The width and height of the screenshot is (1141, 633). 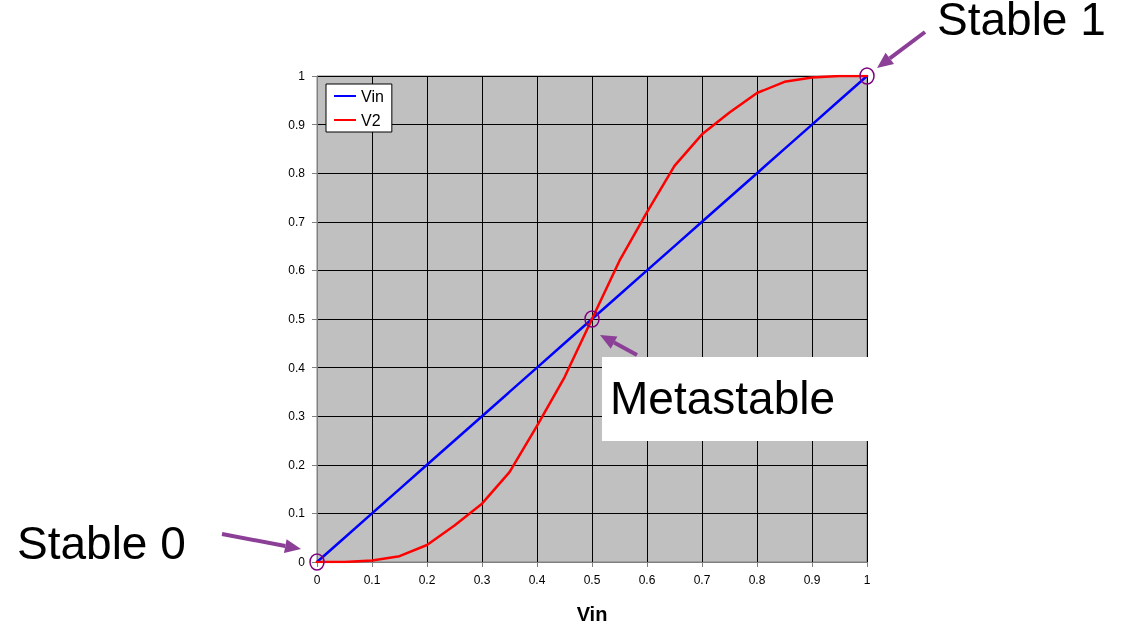 What do you see at coordinates (592, 614) in the screenshot?
I see `x-axis-title: Vin` at bounding box center [592, 614].